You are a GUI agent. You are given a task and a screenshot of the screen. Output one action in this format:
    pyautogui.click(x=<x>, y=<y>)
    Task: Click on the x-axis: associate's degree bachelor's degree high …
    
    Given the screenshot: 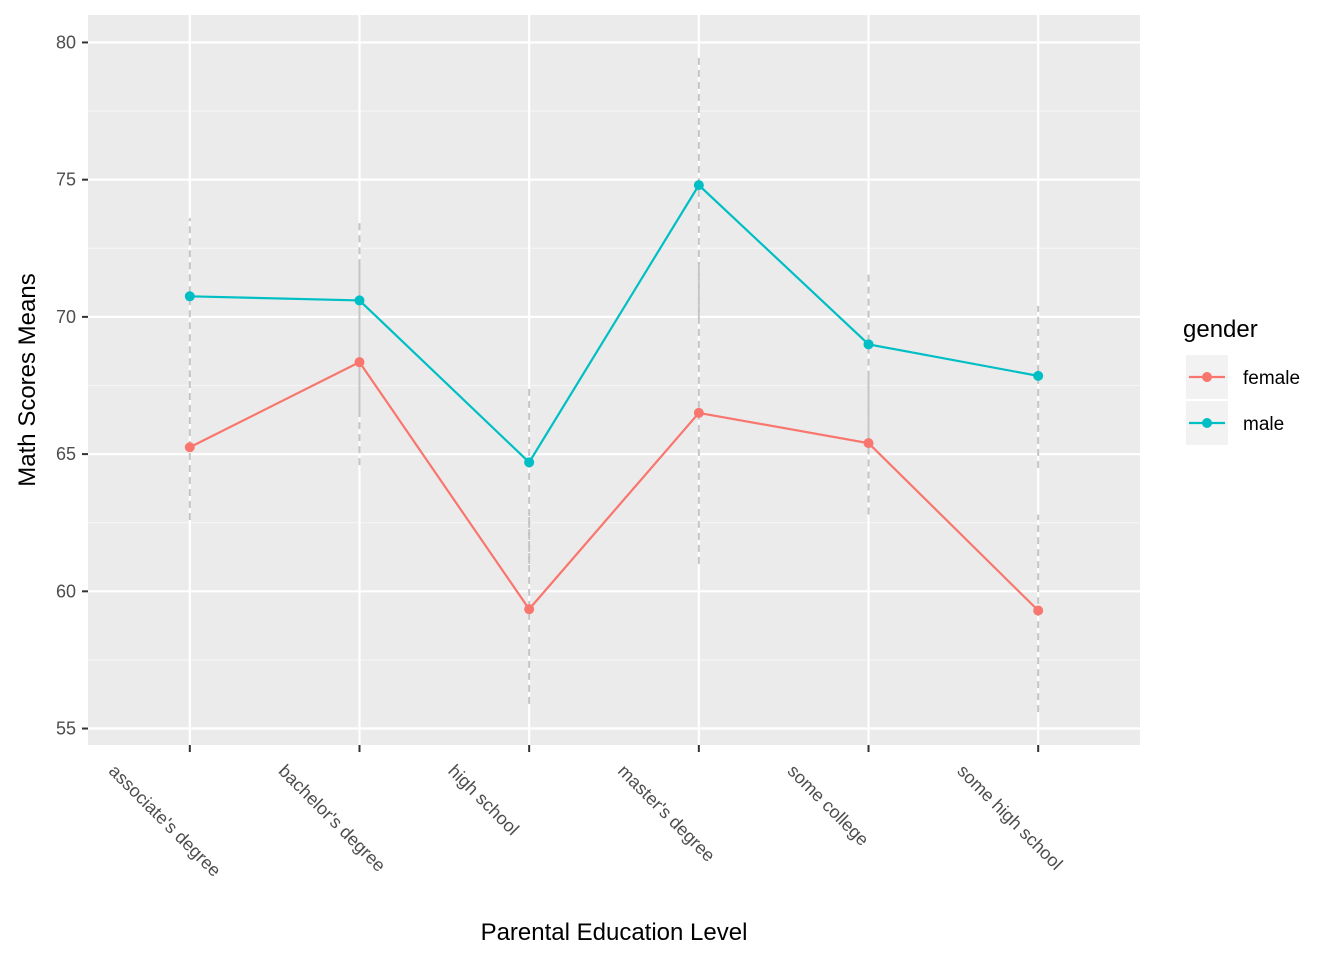 What is the action you would take?
    pyautogui.click(x=586, y=813)
    